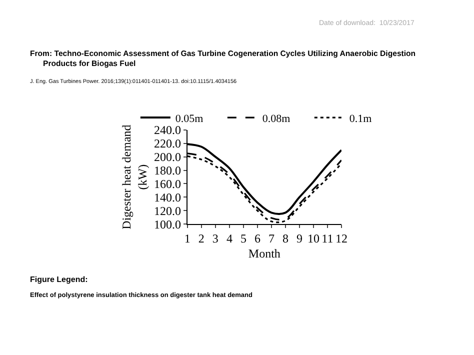  What do you see at coordinates (264, 253) in the screenshot?
I see `x-axis-title: Month` at bounding box center [264, 253].